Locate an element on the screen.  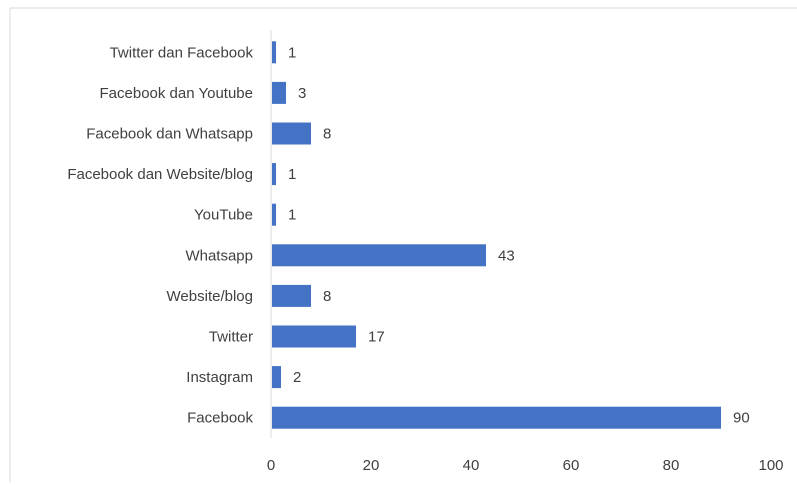
x-axis: 0 20 40 60 80 100 is located at coordinates (525, 465).